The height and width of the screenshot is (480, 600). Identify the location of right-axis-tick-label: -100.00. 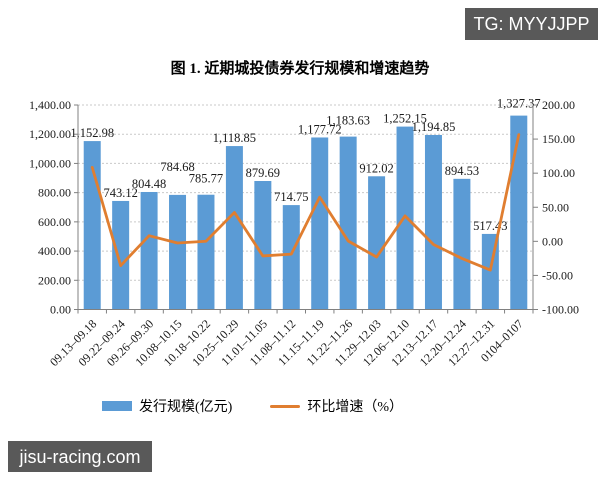
(560, 310).